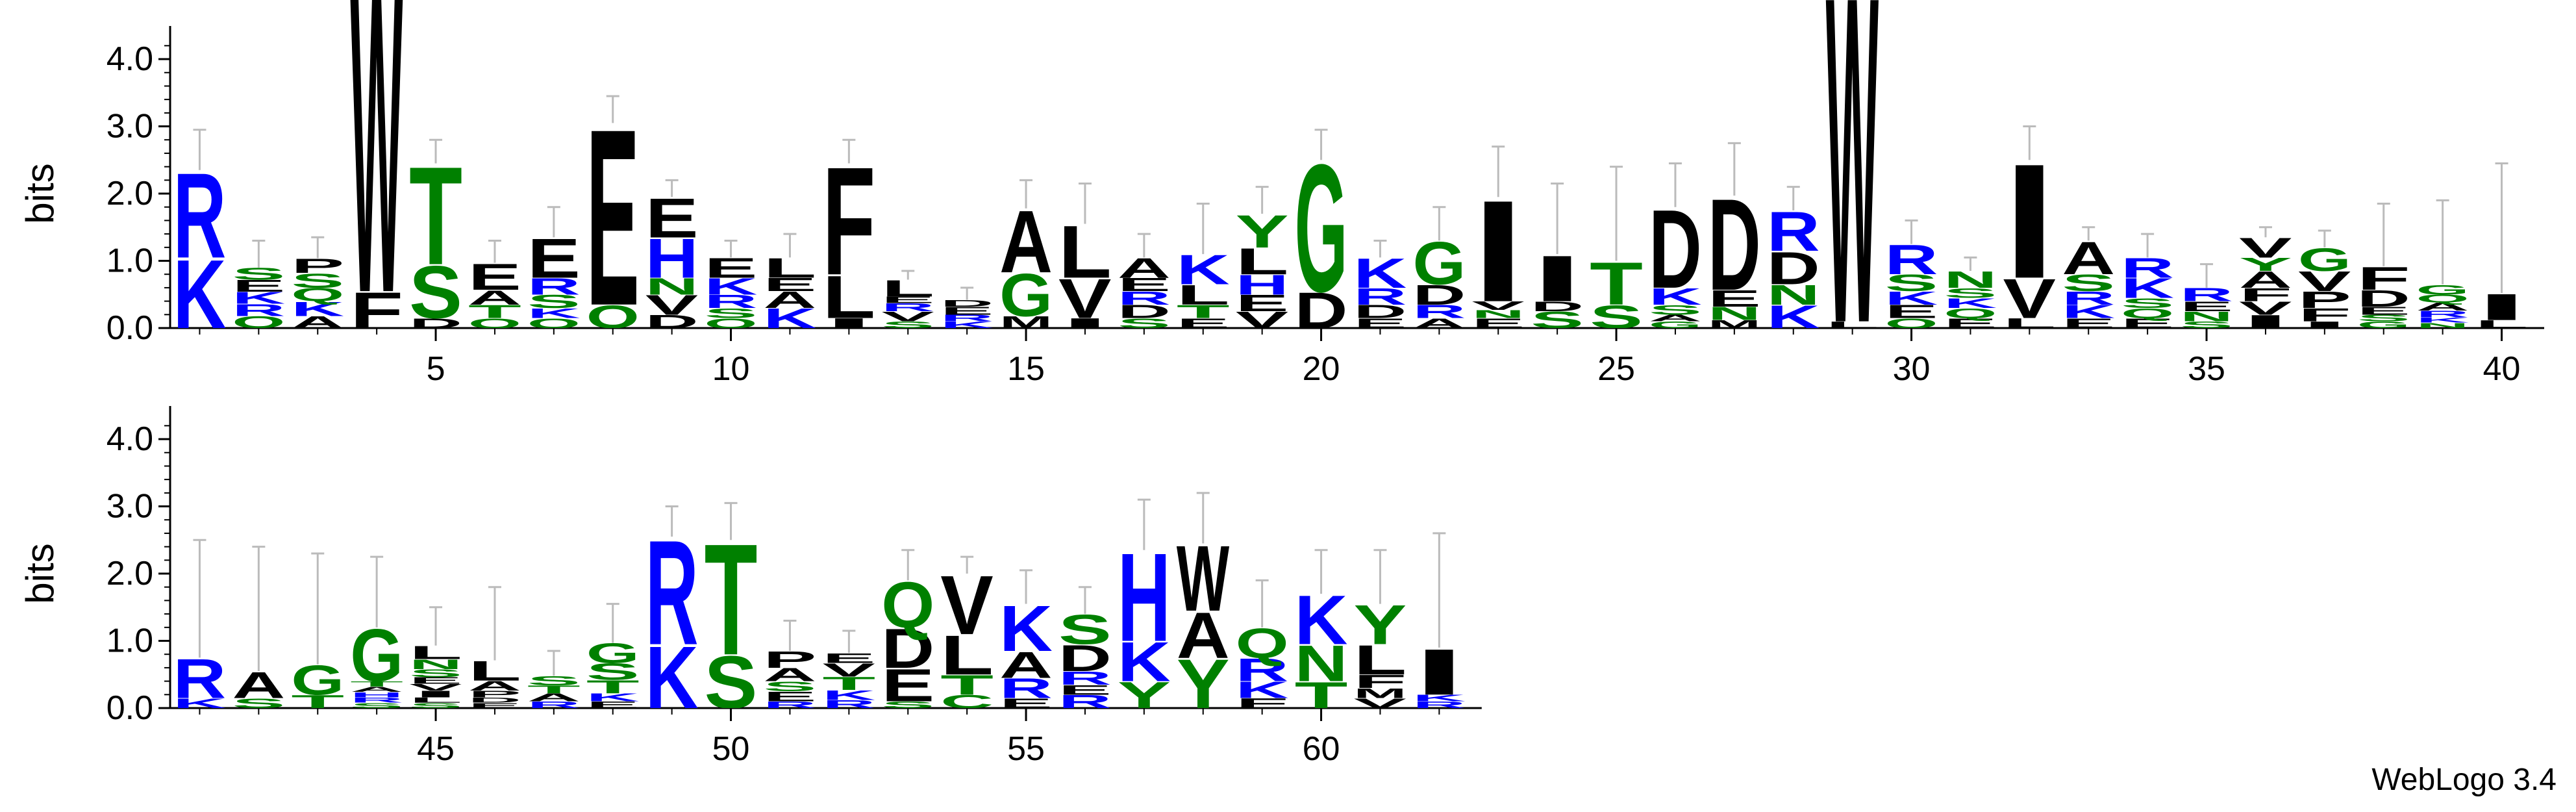  Describe the element at coordinates (376, 695) in the screenshot. I see `logo-letter-H: H` at that location.